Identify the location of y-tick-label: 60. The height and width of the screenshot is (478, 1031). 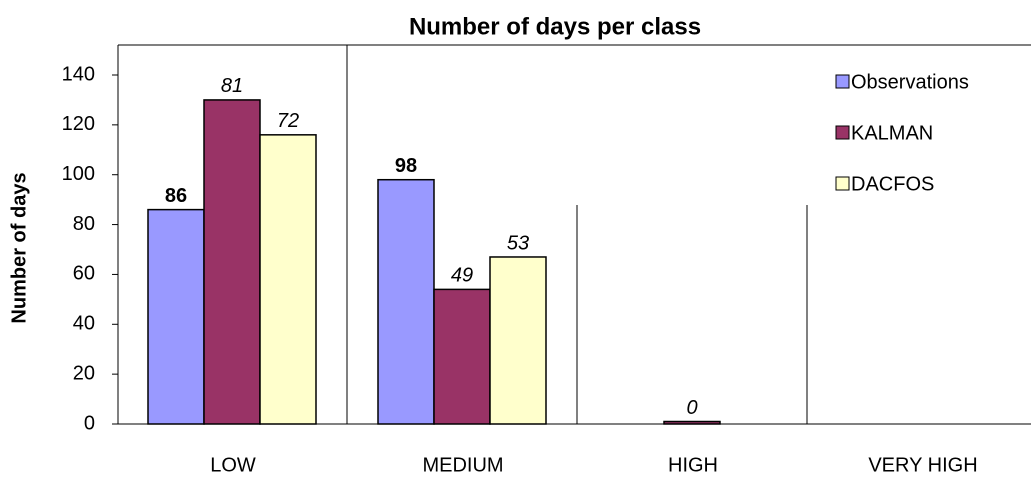
(84, 274).